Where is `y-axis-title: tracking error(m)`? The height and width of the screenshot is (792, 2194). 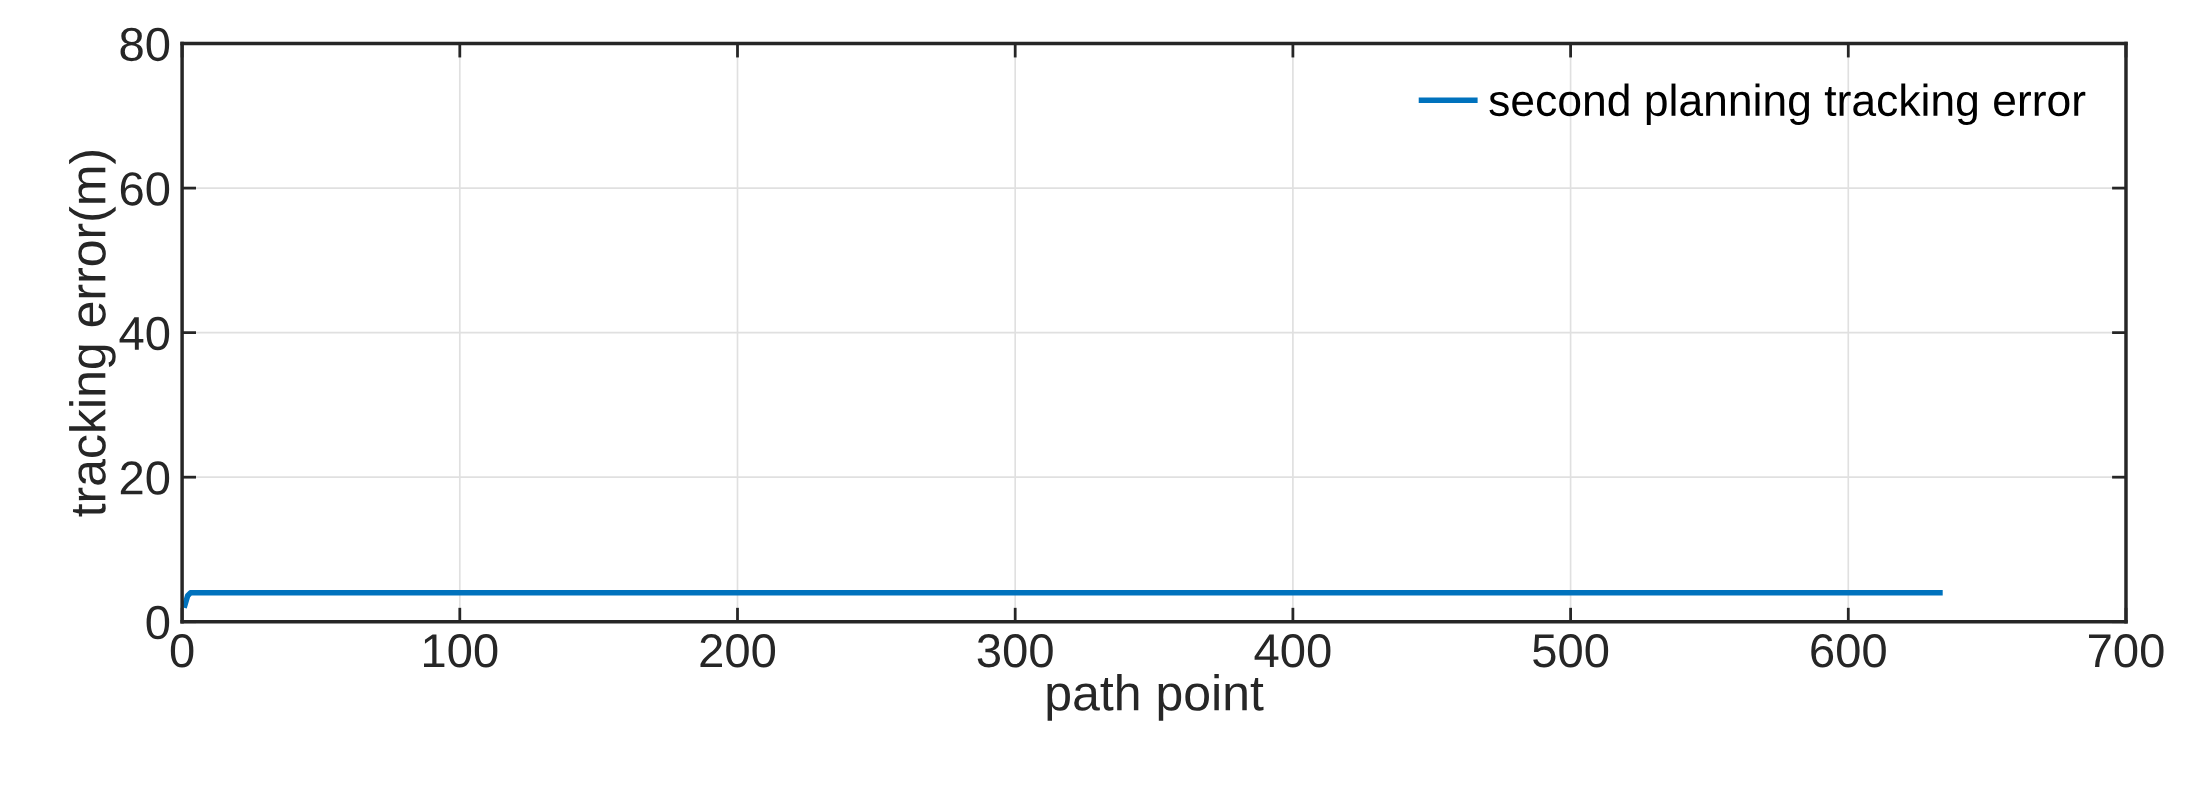
y-axis-title: tracking error(m) is located at coordinates (92, 333).